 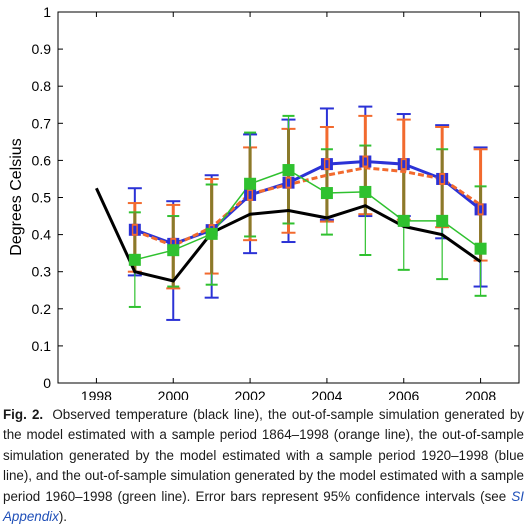 What do you see at coordinates (16, 196) in the screenshot?
I see `y-axis-label: Degrees Celsius` at bounding box center [16, 196].